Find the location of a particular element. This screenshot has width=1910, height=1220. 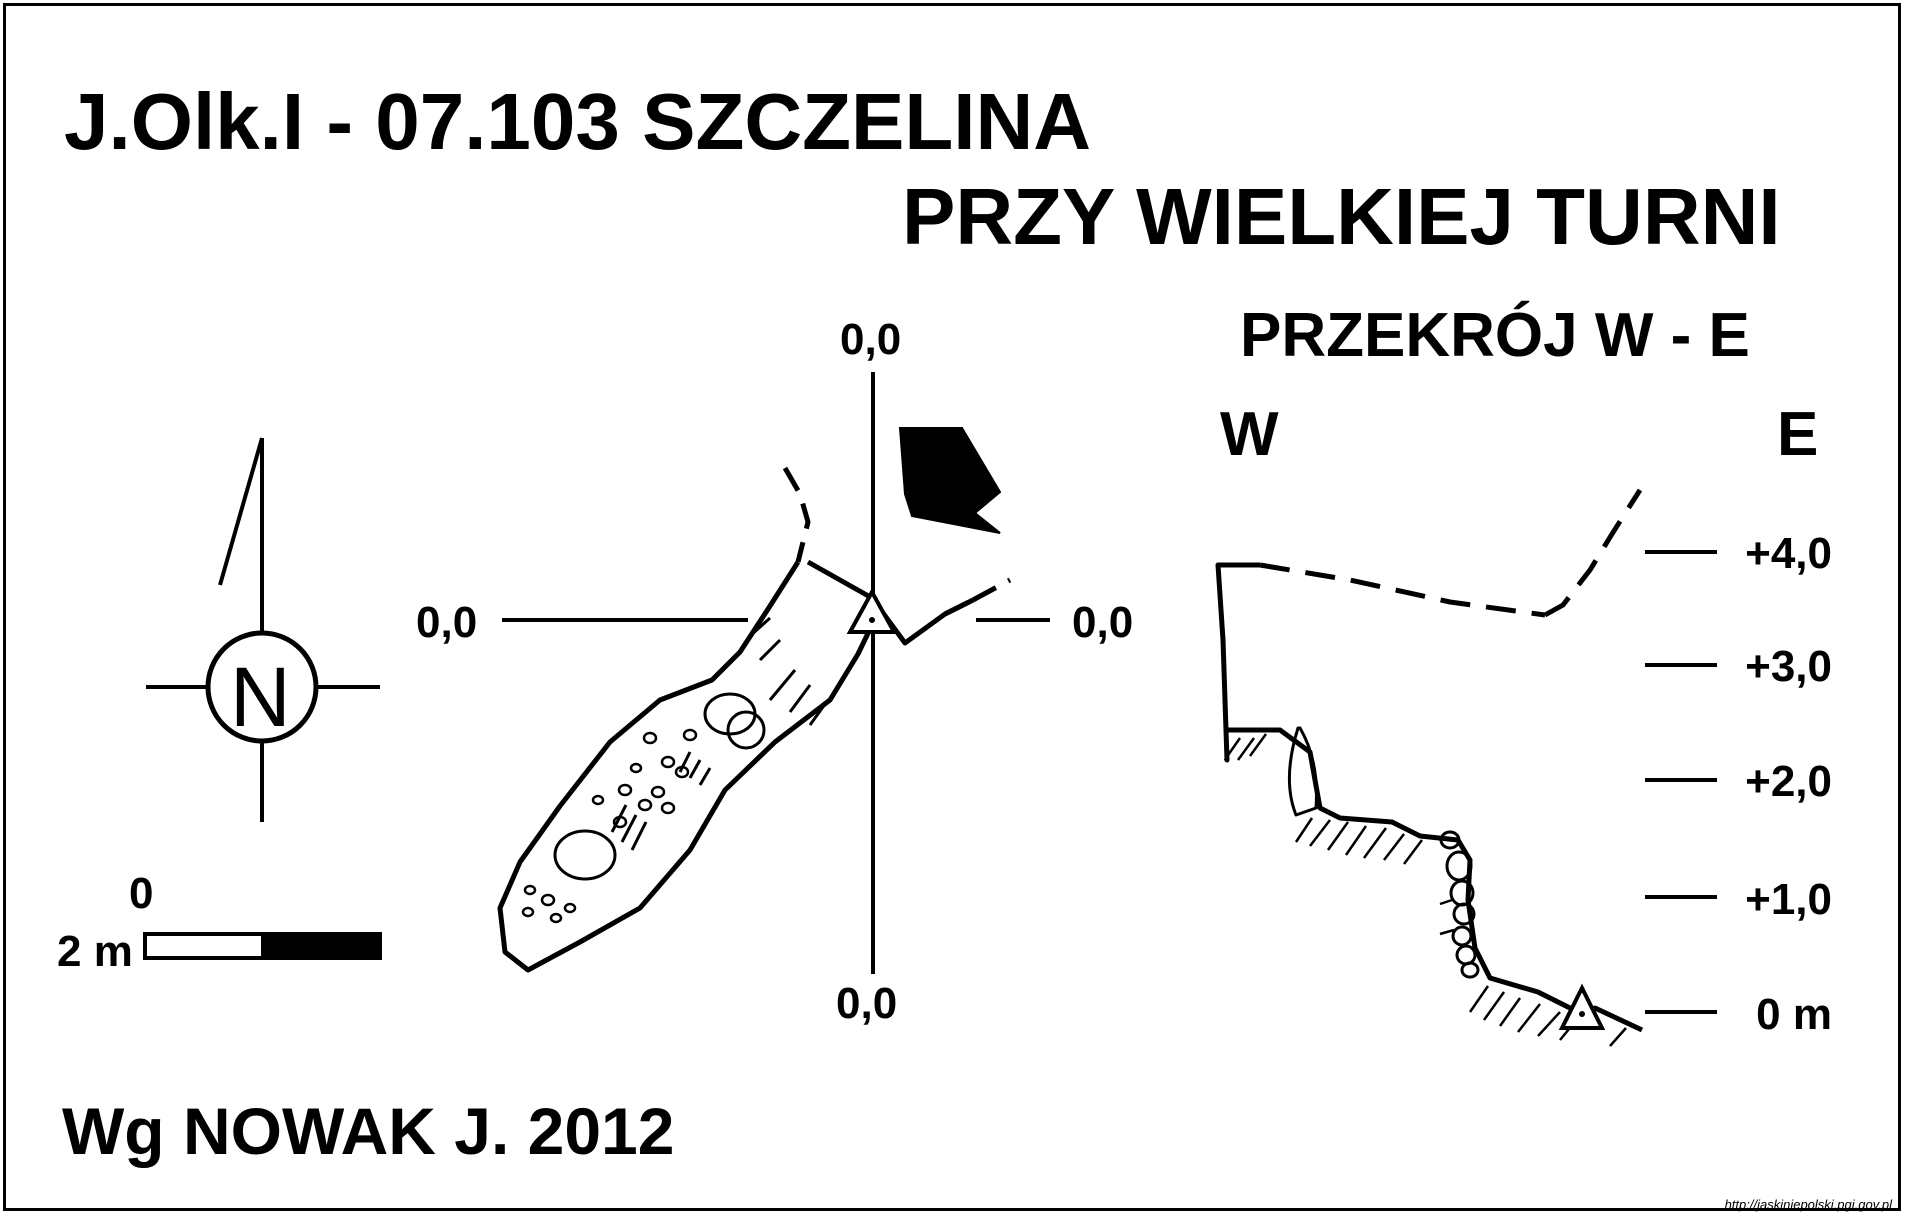

north-letter: N is located at coordinates (260, 697).